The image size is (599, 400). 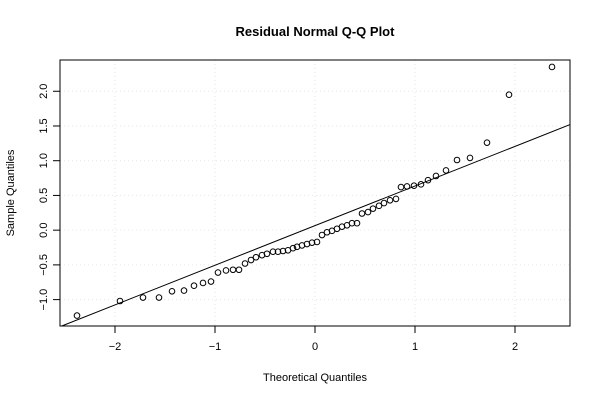 I want to click on y-tick-label-6: 2.0, so click(x=44, y=91).